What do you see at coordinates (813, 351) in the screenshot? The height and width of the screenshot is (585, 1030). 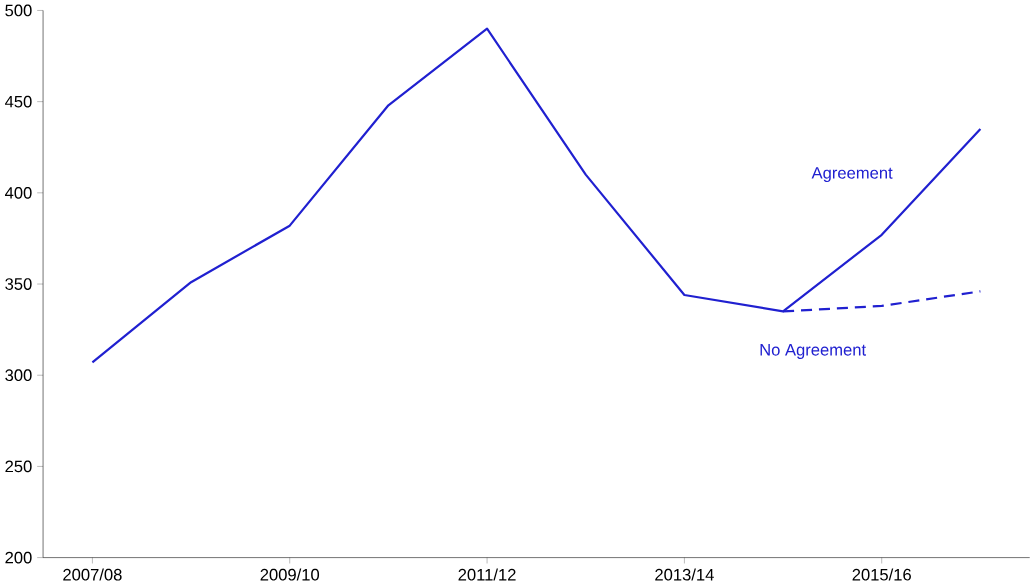 I see `text: No Agreement` at bounding box center [813, 351].